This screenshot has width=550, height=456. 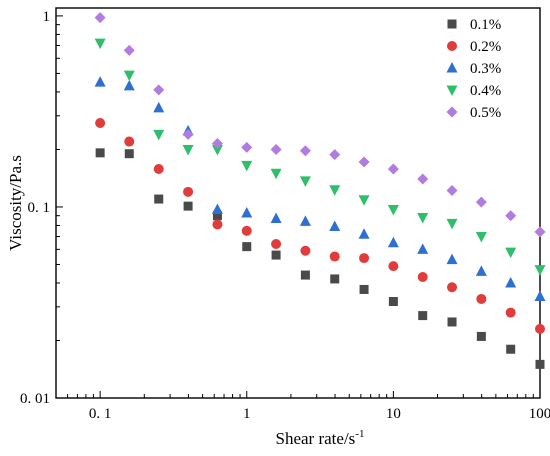 I want to click on y-tick-label: 1, so click(x=47, y=17).